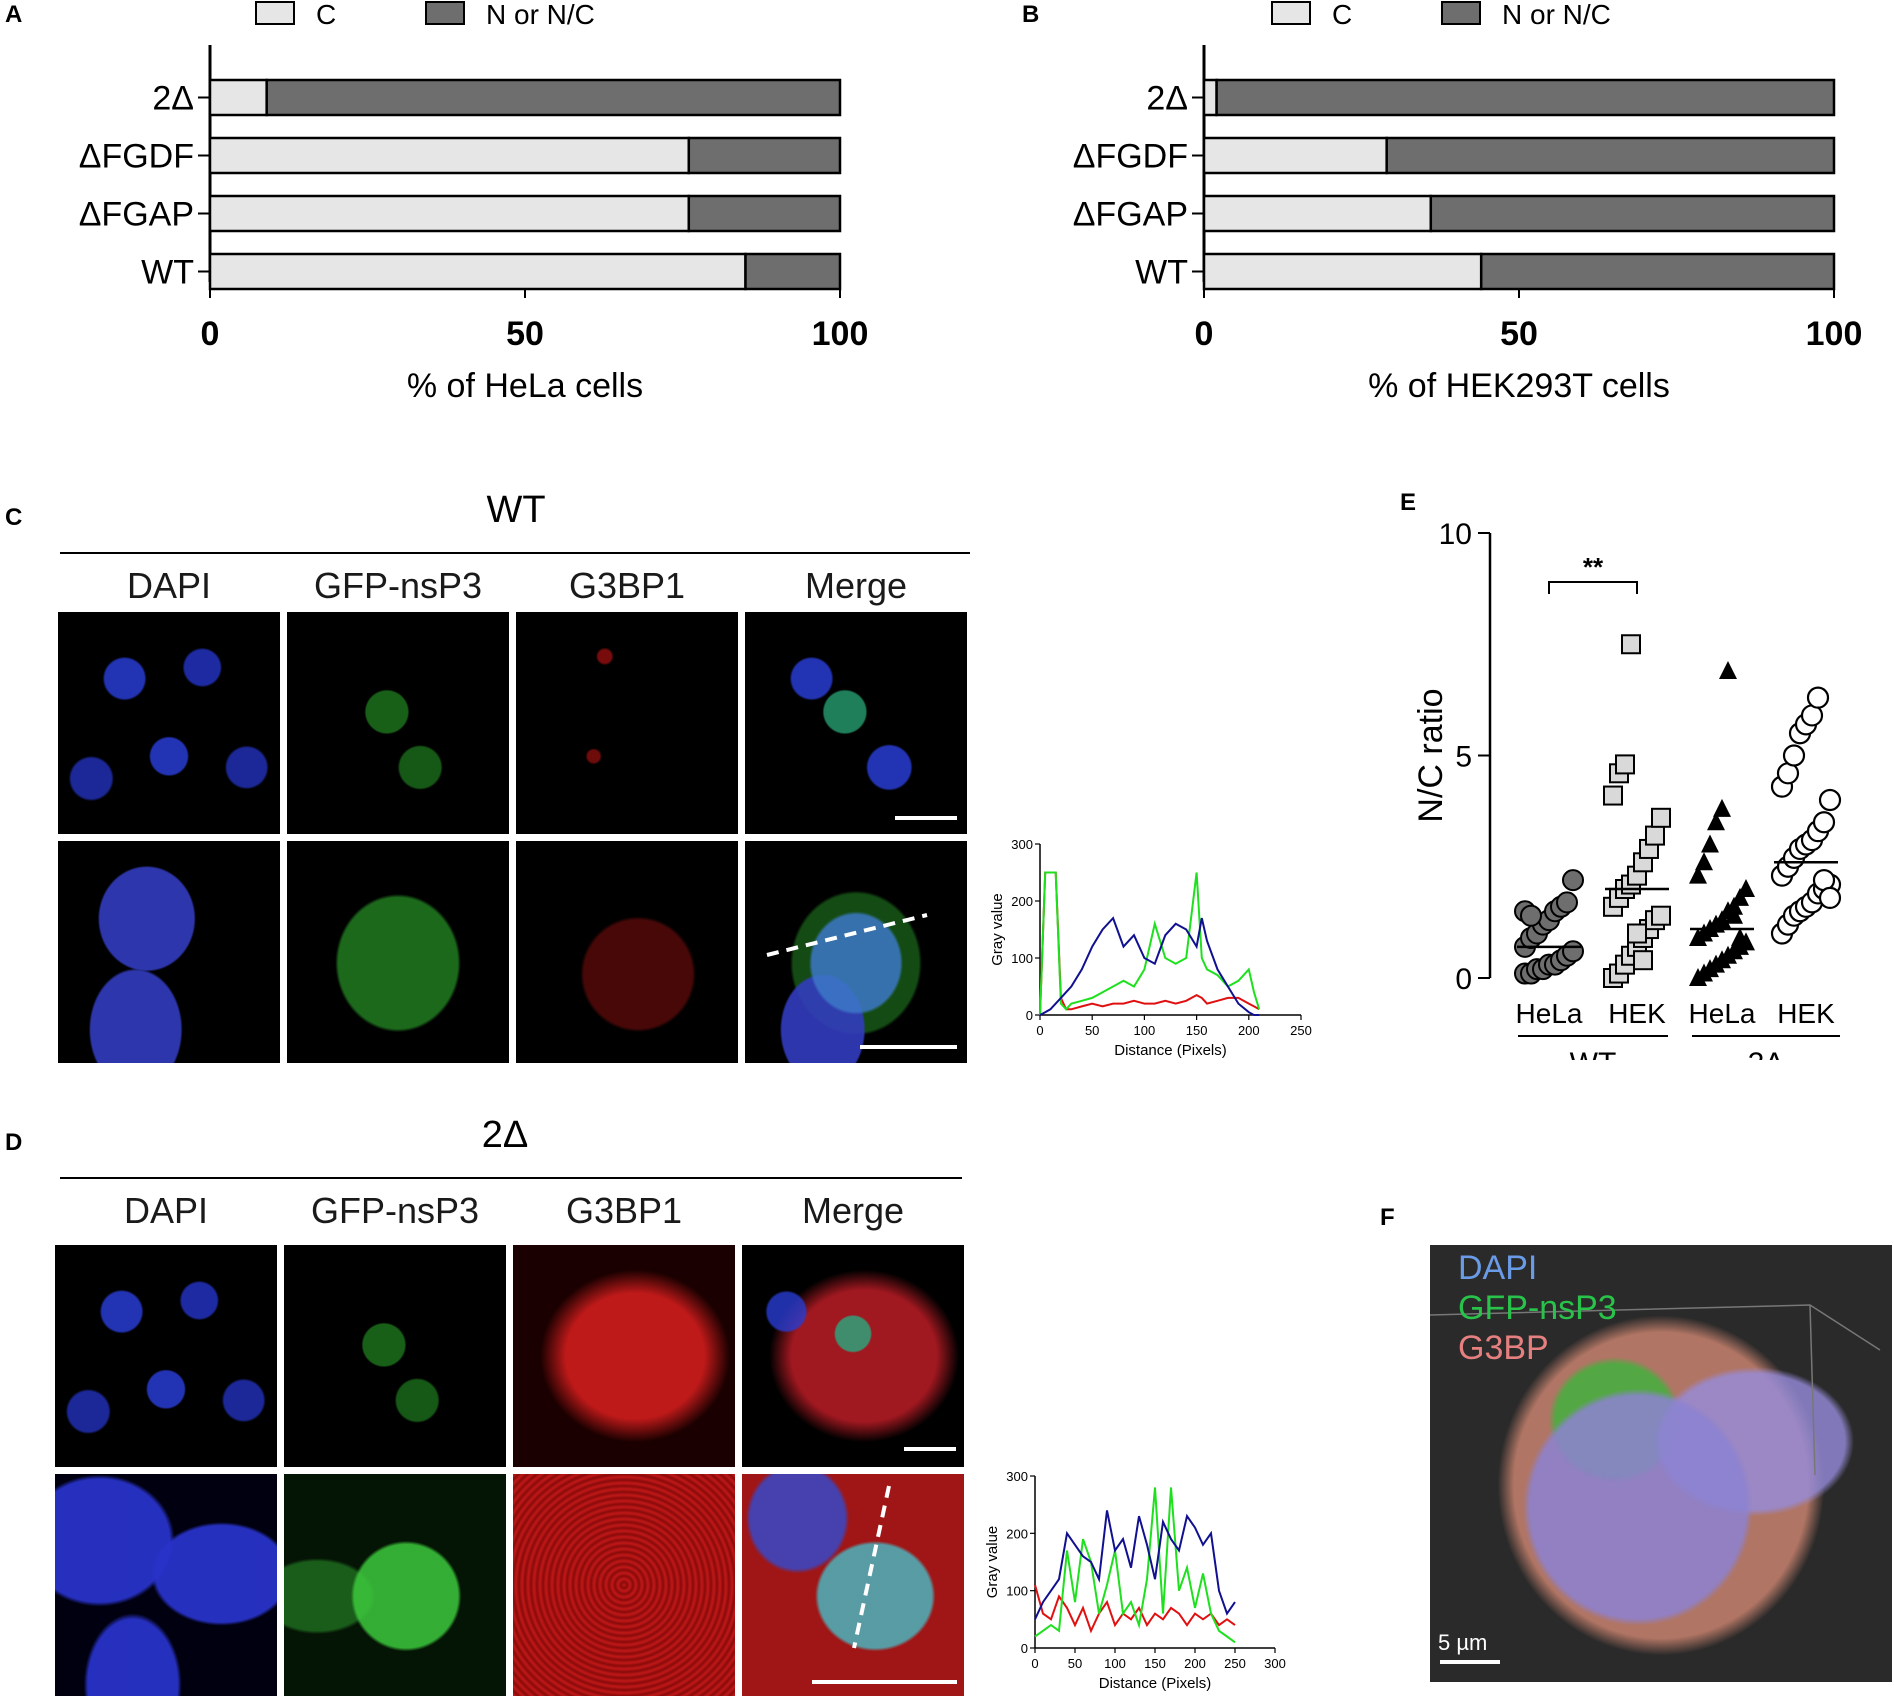  What do you see at coordinates (627, 585) in the screenshot?
I see `panel-c-col-g3bp1: G3BP1` at bounding box center [627, 585].